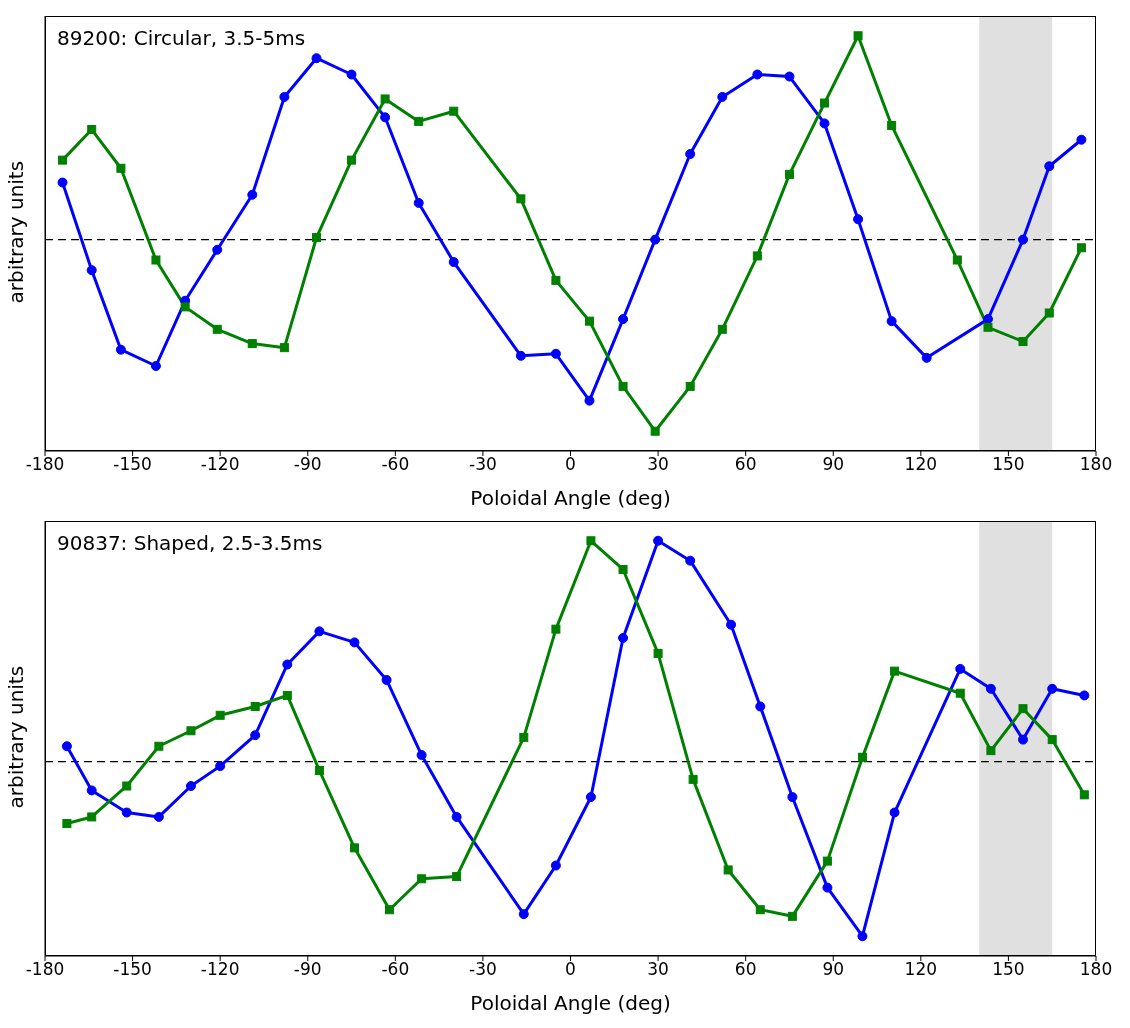 The height and width of the screenshot is (1028, 1130). What do you see at coordinates (658, 464) in the screenshot?
I see `x-tick-label: 30` at bounding box center [658, 464].